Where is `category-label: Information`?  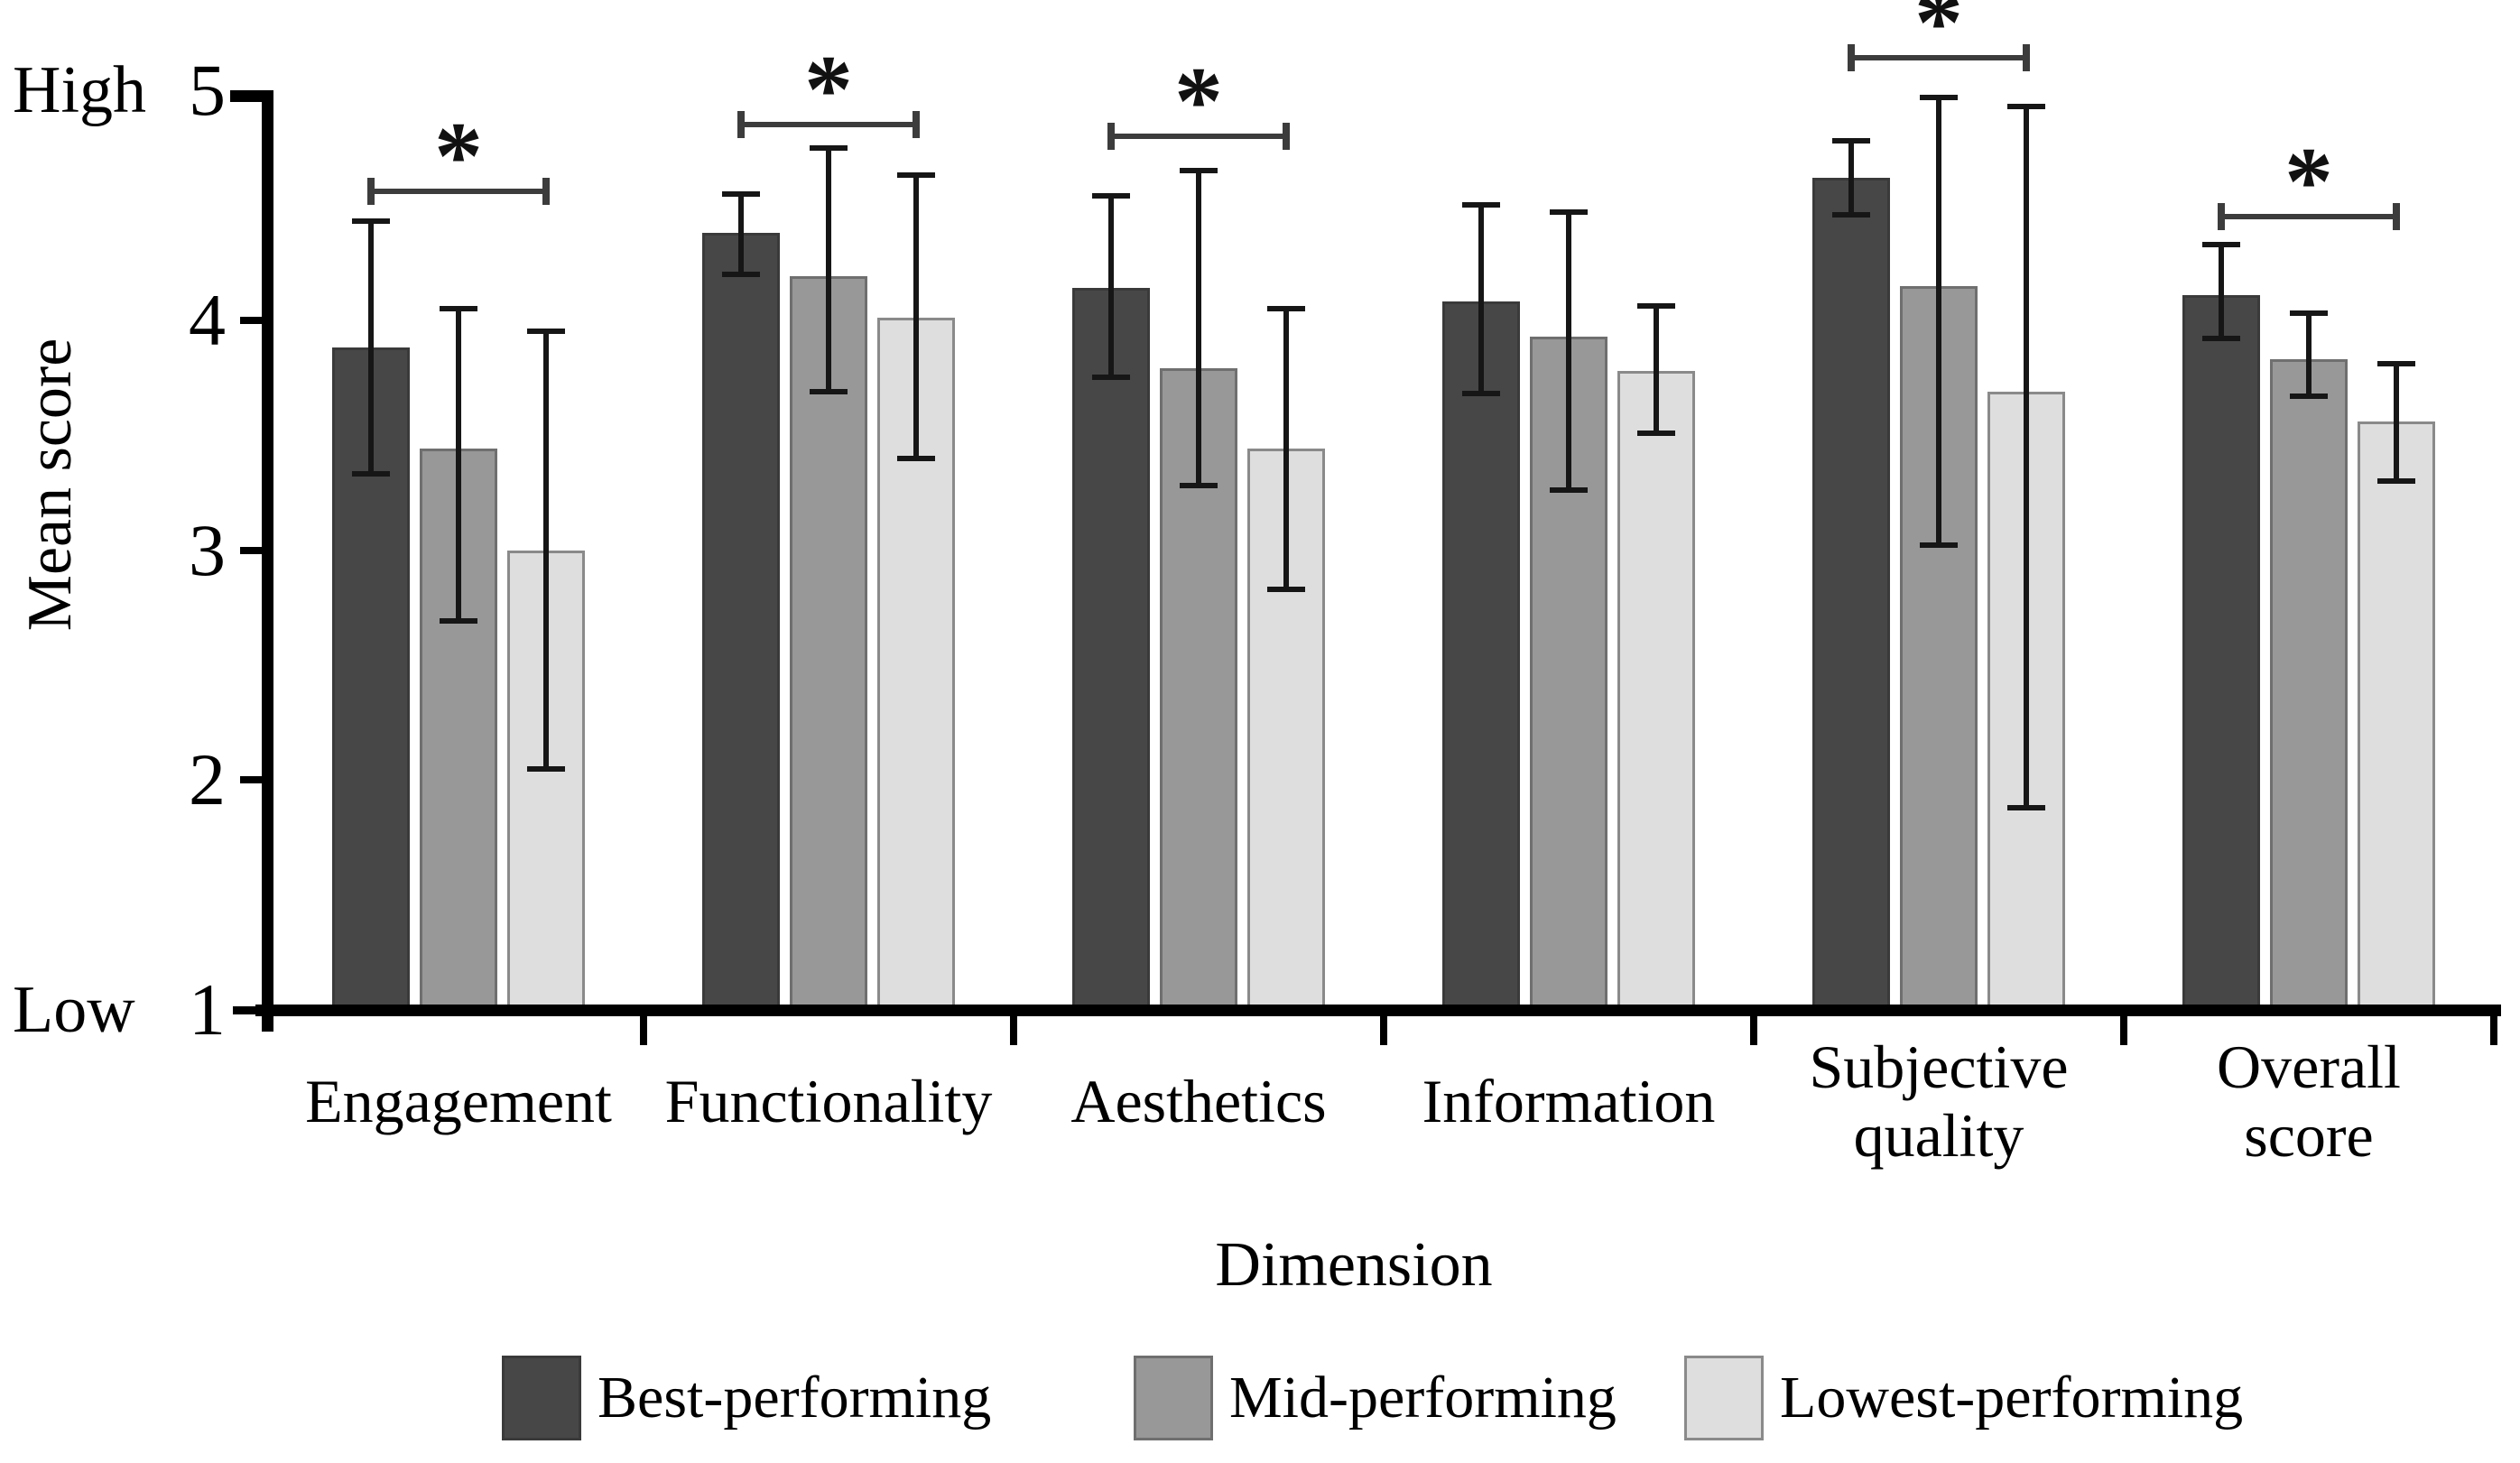 category-label: Information is located at coordinates (1569, 1100).